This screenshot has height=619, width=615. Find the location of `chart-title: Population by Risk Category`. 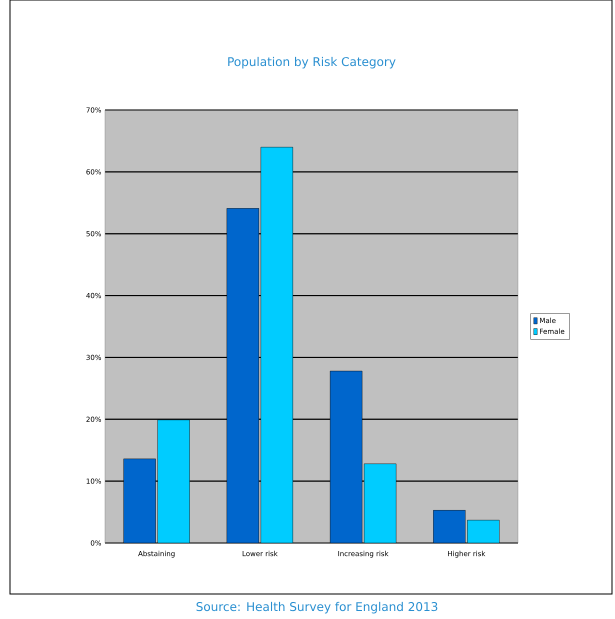

chart-title: Population by Risk Category is located at coordinates (312, 62).